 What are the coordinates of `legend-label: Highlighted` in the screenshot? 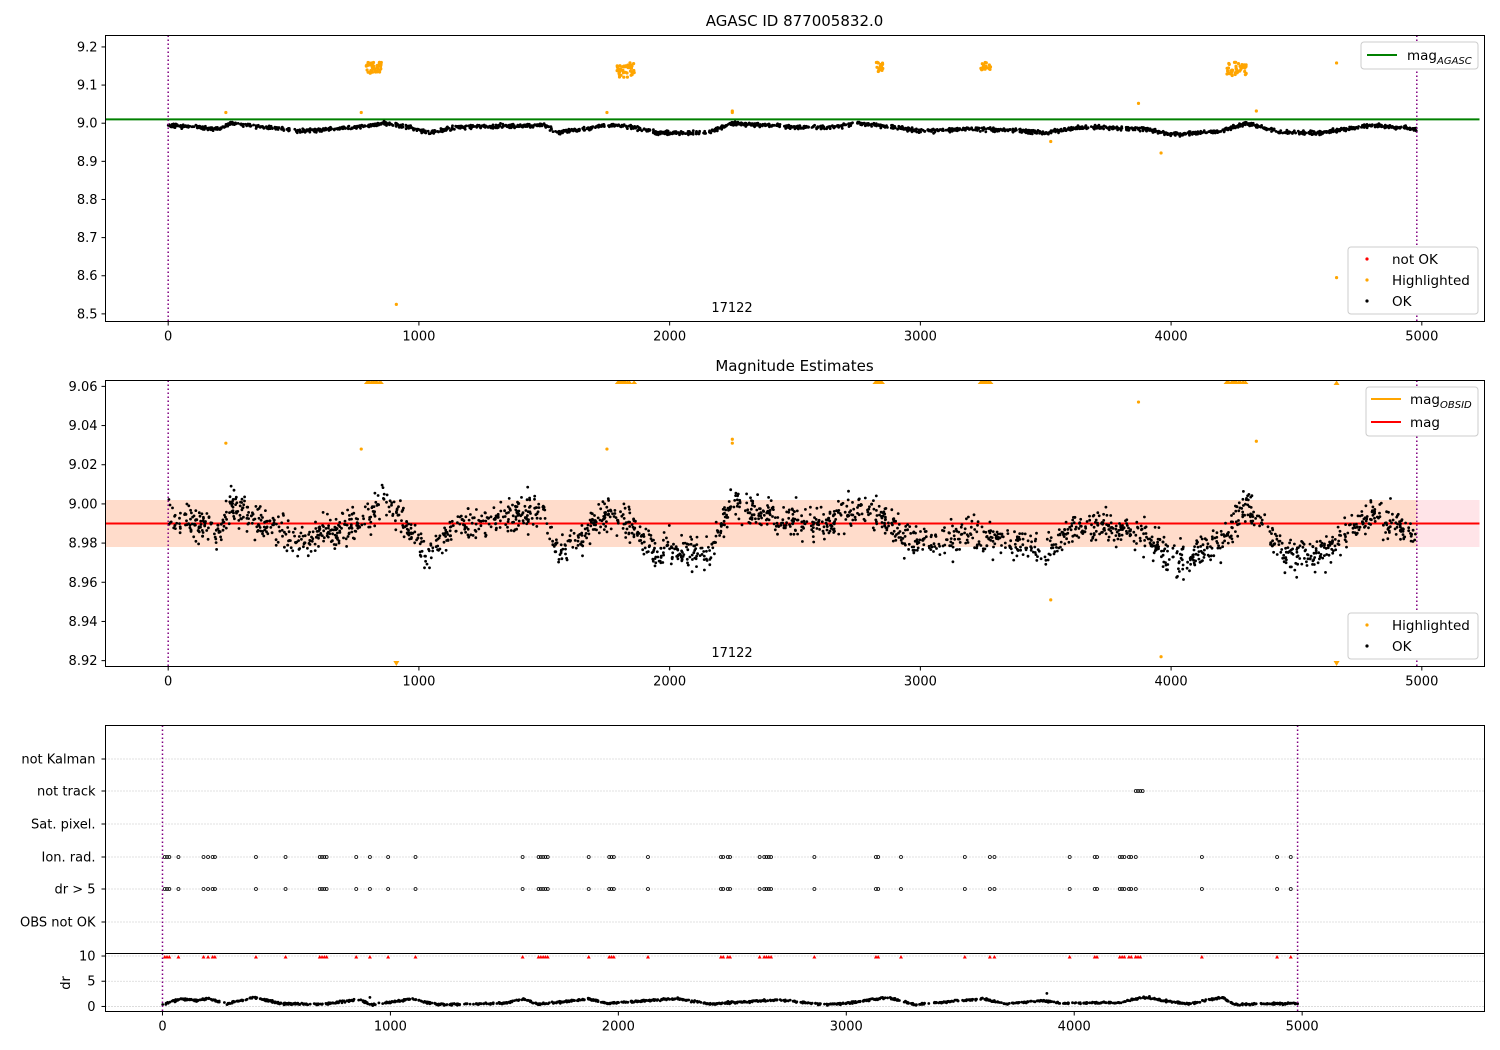 It's located at (1431, 626).